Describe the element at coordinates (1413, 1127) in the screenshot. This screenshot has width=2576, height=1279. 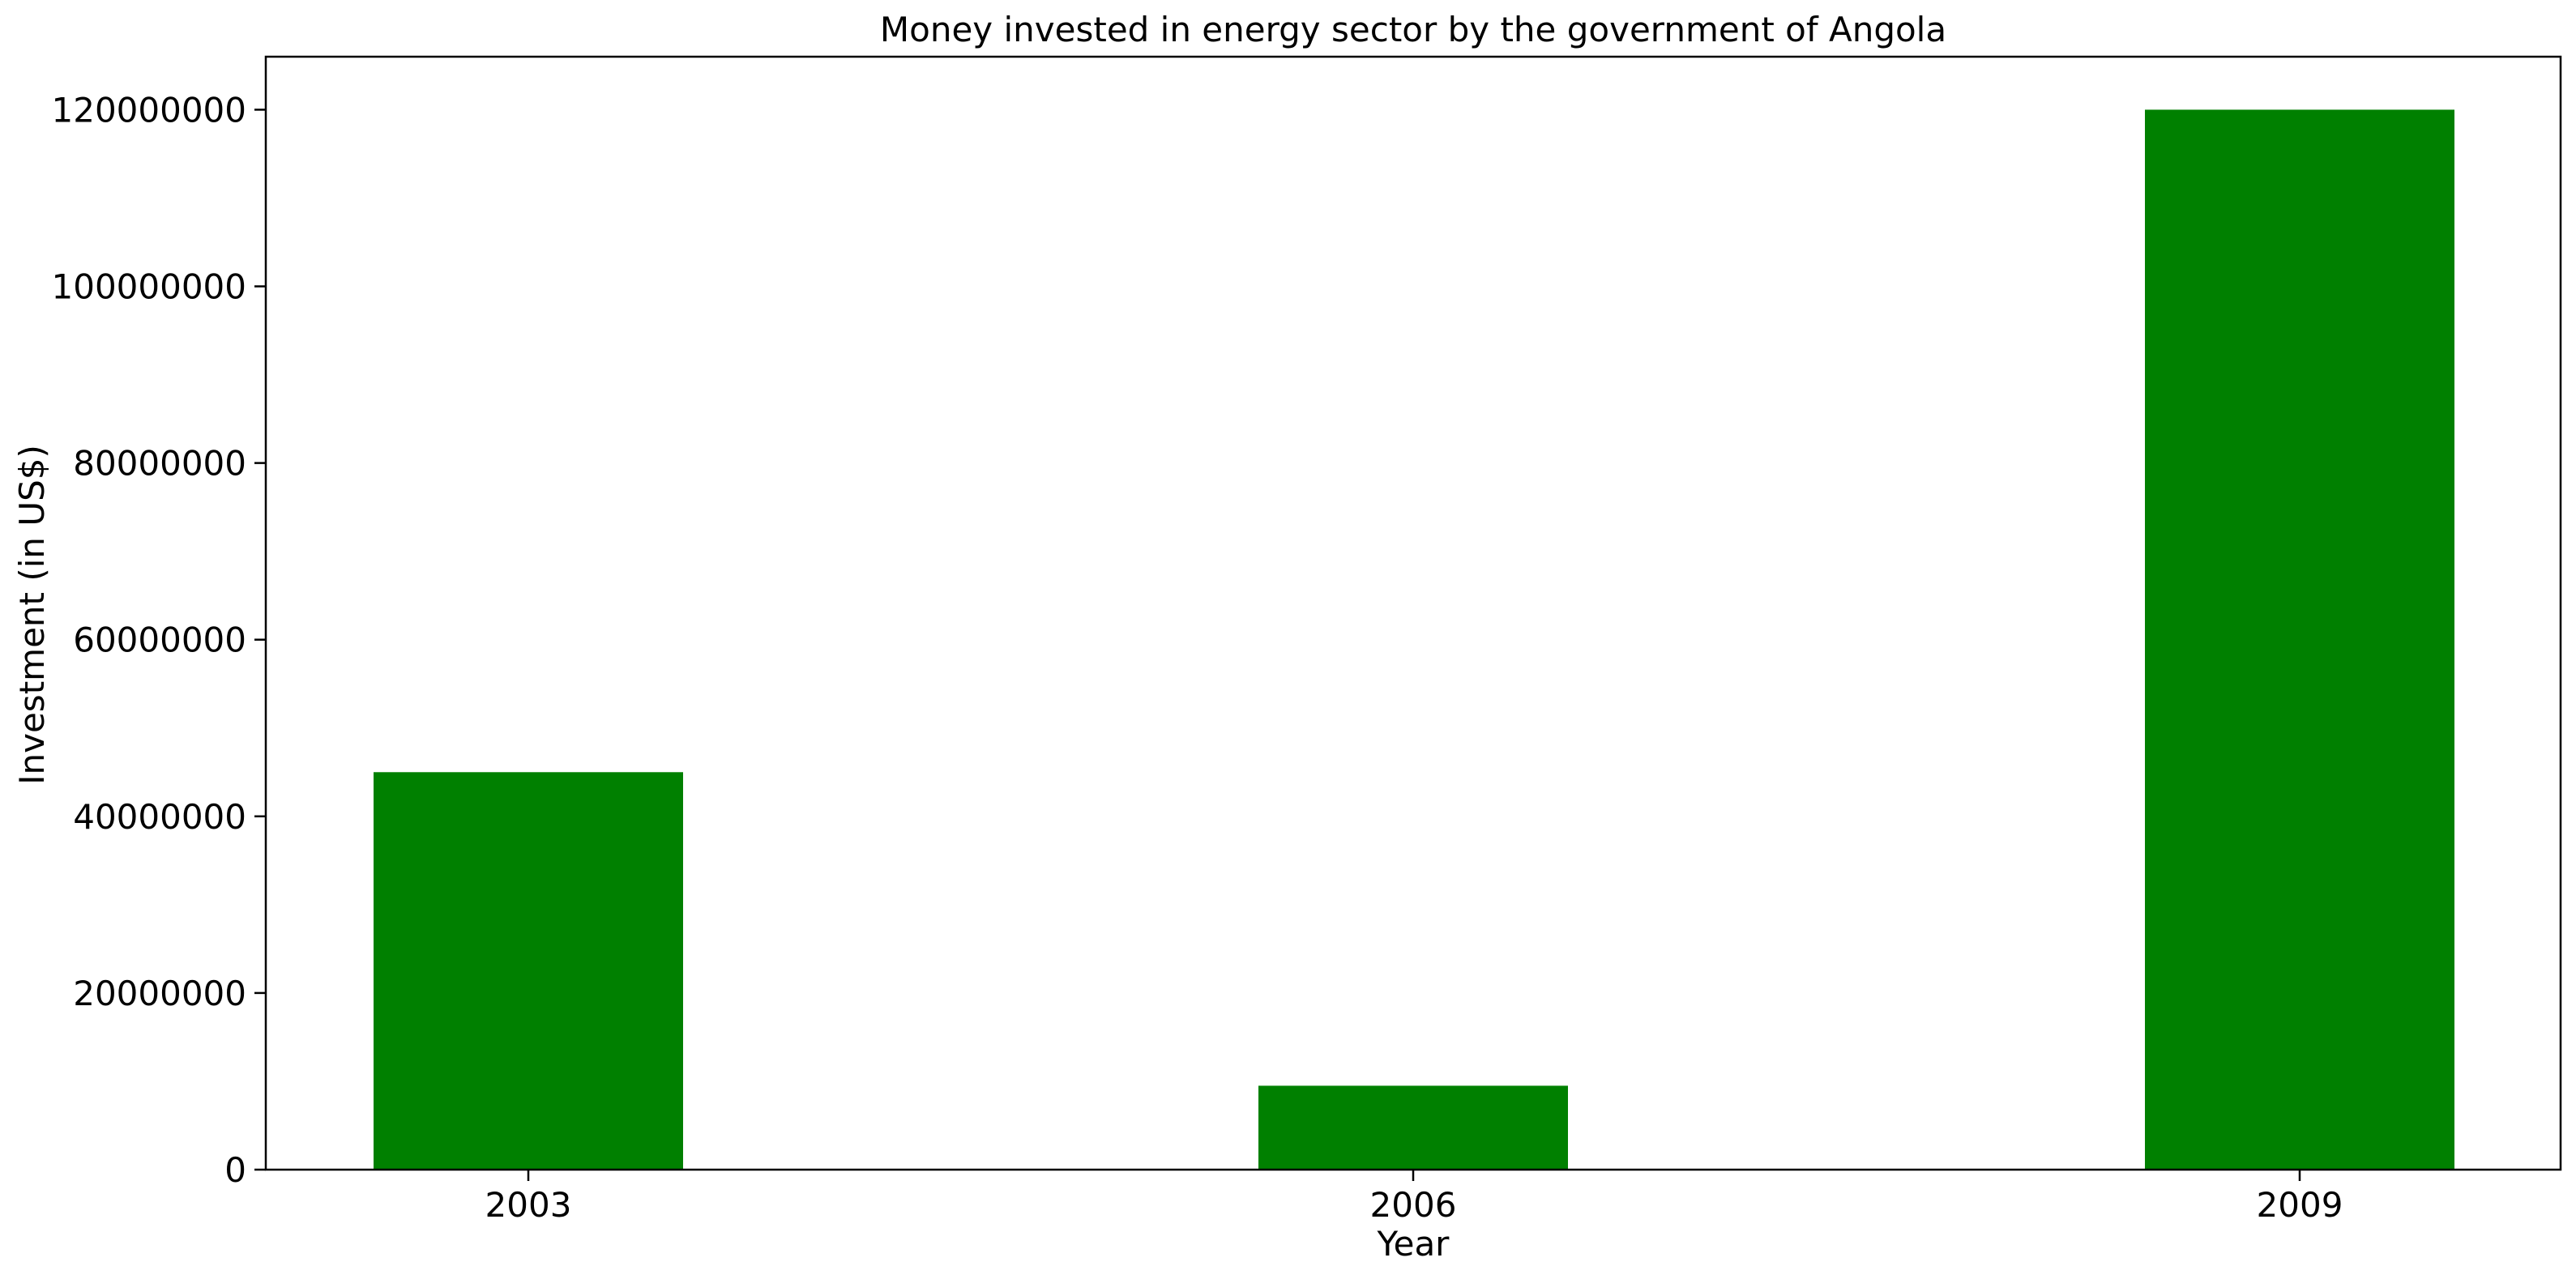
I see `bar-2006` at that location.